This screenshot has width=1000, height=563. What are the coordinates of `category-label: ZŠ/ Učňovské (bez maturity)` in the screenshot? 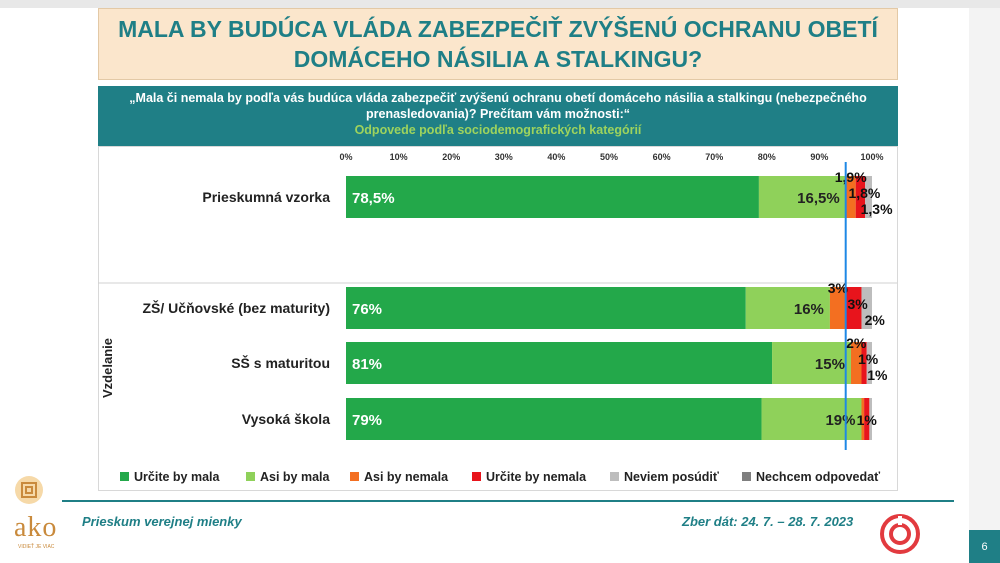 It's located at (237, 307).